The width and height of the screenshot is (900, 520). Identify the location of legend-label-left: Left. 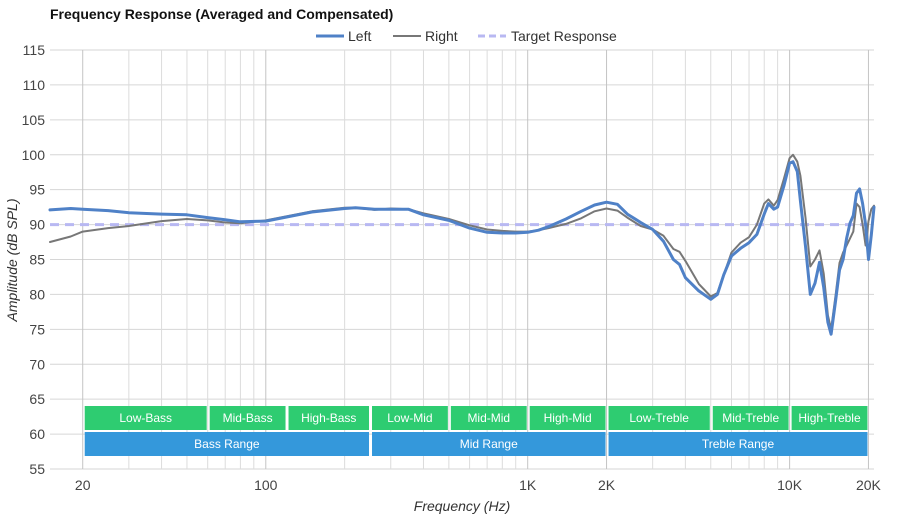
(359, 36).